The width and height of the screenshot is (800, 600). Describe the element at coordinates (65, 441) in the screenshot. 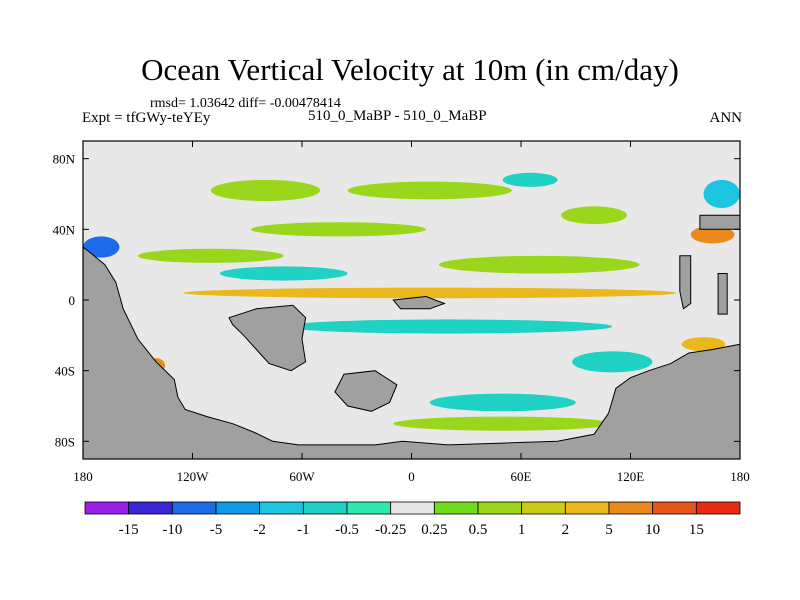

I see `y-tick-label: 80S` at that location.